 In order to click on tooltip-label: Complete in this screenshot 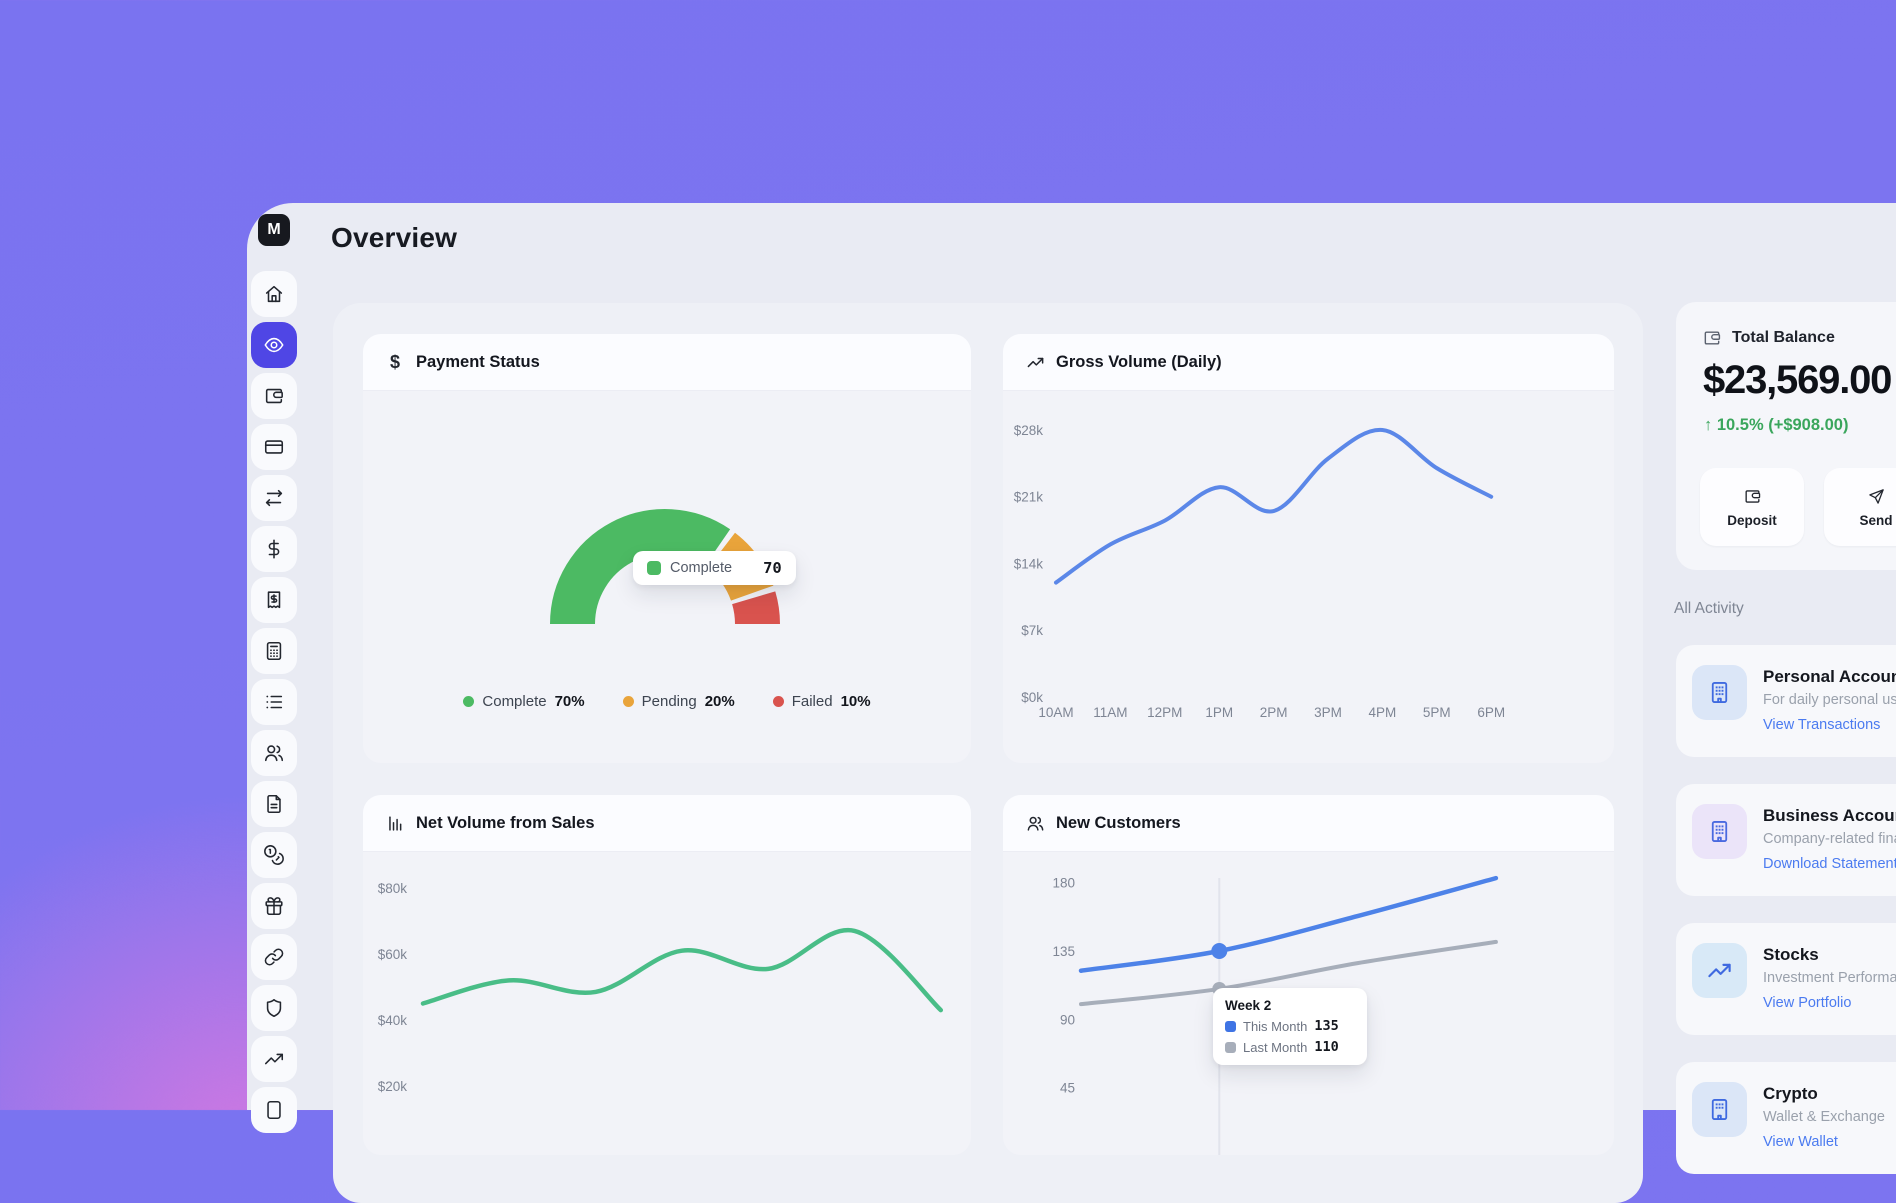, I will do `click(701, 568)`.